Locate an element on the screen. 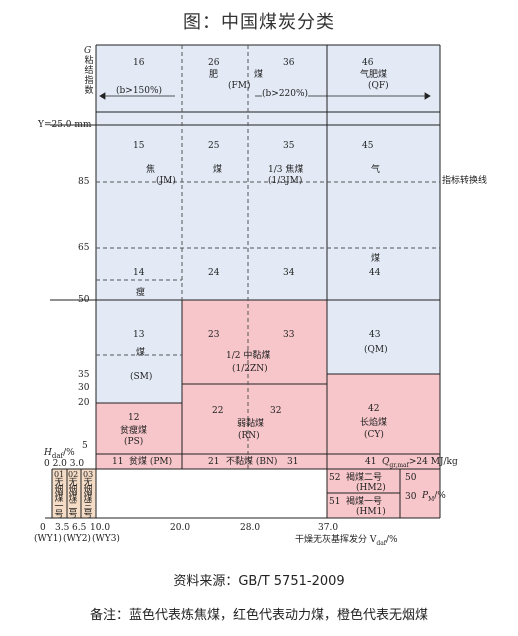 The height and width of the screenshot is (636, 518). x-wy2: (WY2) is located at coordinates (77, 539).